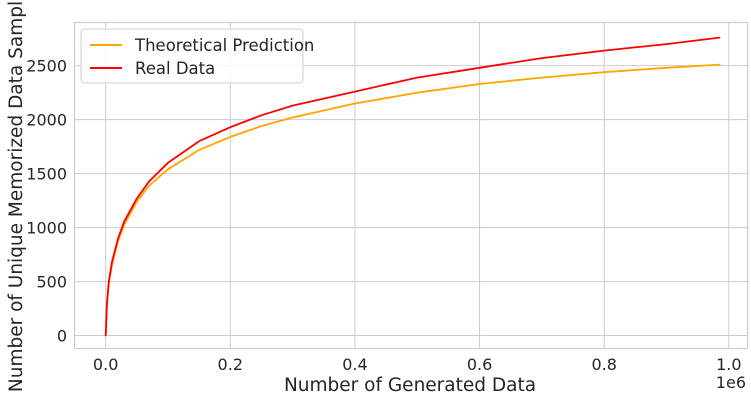  What do you see at coordinates (224, 45) in the screenshot?
I see `legend-label-theoretical: Theoretical Prediction` at bounding box center [224, 45].